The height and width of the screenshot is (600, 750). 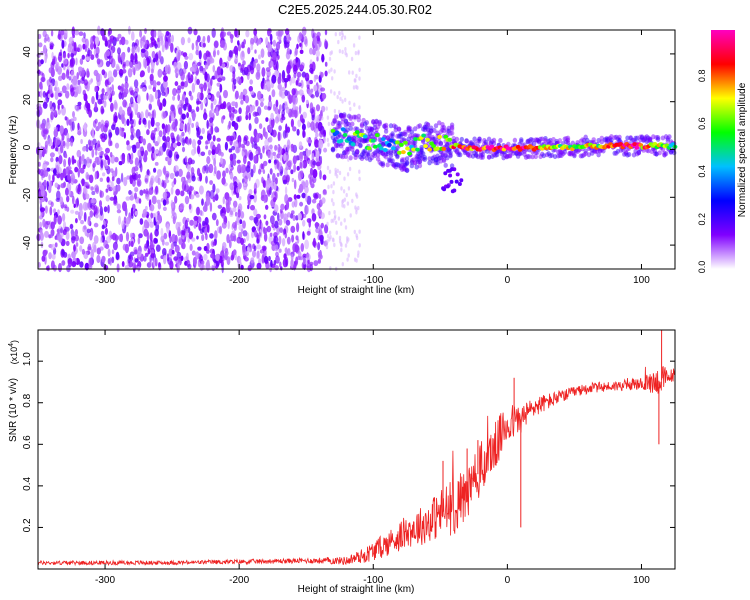 What do you see at coordinates (13, 352) in the screenshot?
I see `snr-y-multiplier: (x104)` at bounding box center [13, 352].